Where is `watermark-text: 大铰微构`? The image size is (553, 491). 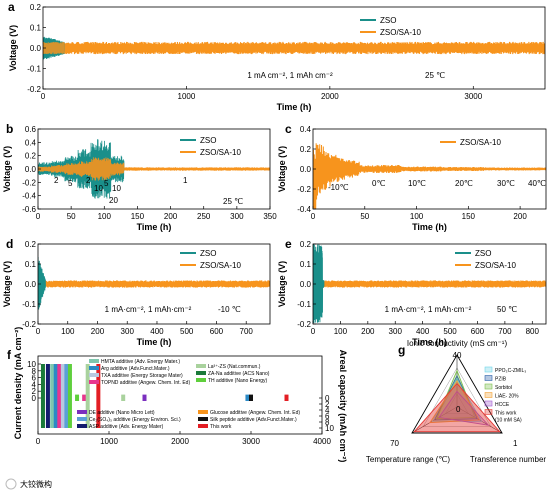 watermark-text: 大铰微构 is located at coordinates (36, 484).